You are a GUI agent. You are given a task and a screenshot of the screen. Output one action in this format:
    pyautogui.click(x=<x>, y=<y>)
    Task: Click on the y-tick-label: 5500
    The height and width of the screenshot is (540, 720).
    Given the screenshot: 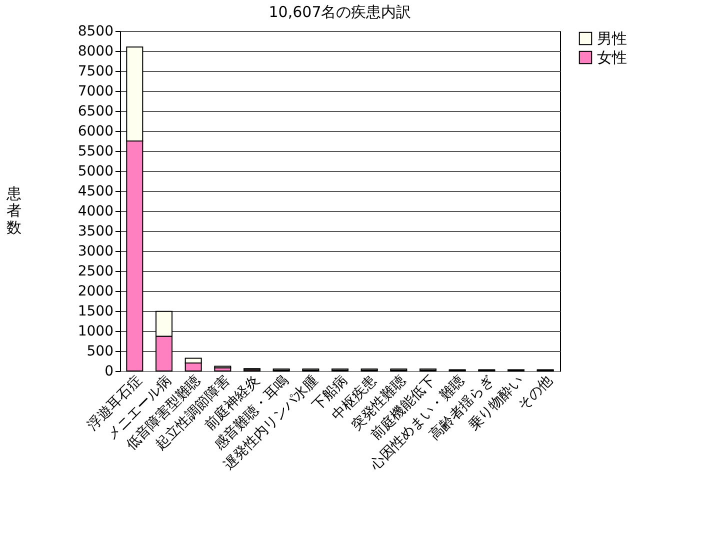 What is the action you would take?
    pyautogui.click(x=96, y=152)
    